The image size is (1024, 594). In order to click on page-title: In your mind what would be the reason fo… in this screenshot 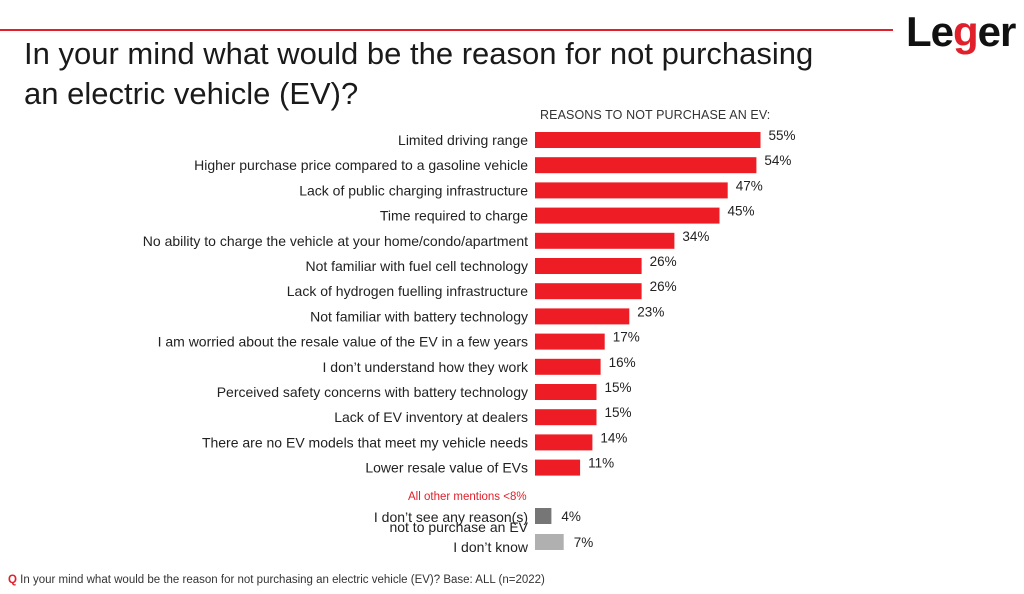, I will do `click(454, 74)`.